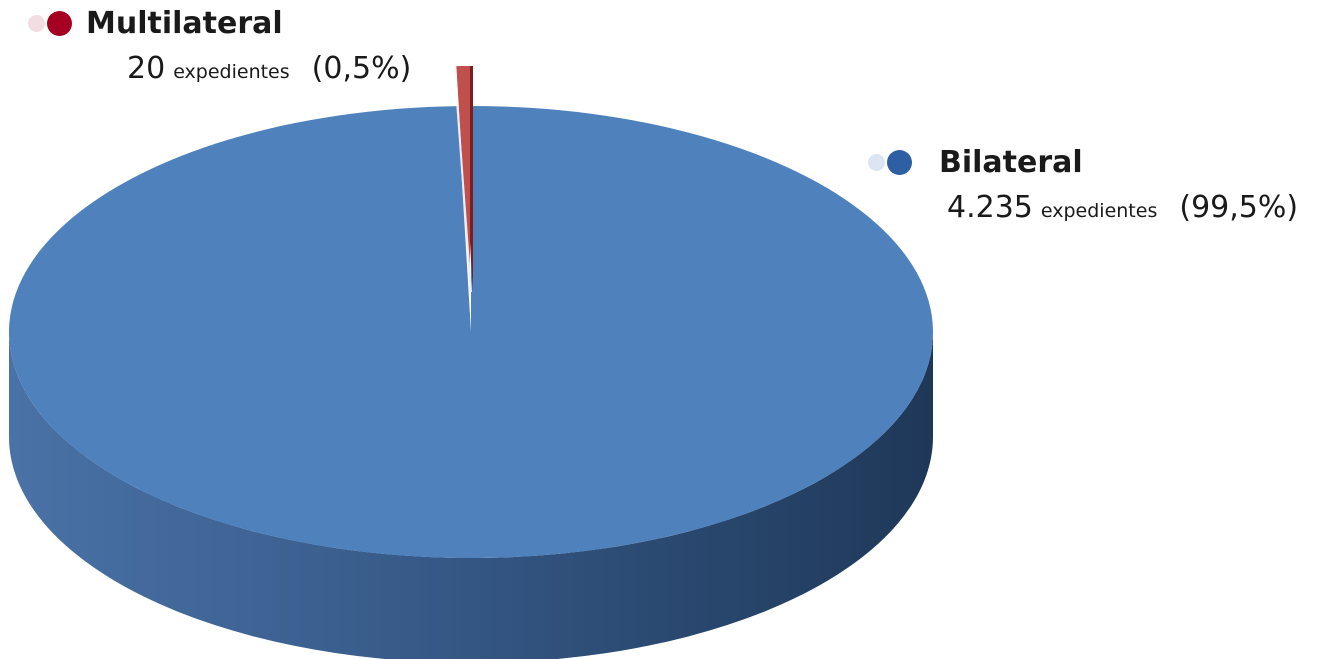 The height and width of the screenshot is (659, 1324). Describe the element at coordinates (59, 23) in the screenshot. I see `legend-dot-multilateral-icon` at that location.